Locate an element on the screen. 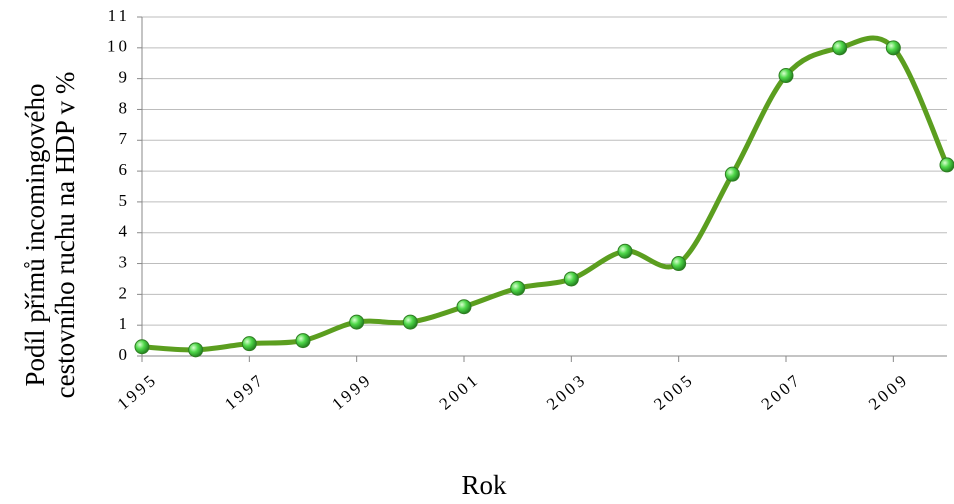 The height and width of the screenshot is (504, 954). x-tick-label: 1999 is located at coordinates (351, 392).